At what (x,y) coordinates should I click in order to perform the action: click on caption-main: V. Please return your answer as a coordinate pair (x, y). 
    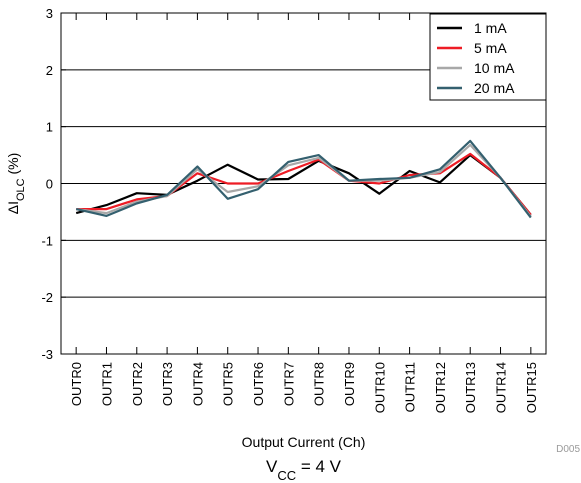
    Looking at the image, I should click on (272, 466).